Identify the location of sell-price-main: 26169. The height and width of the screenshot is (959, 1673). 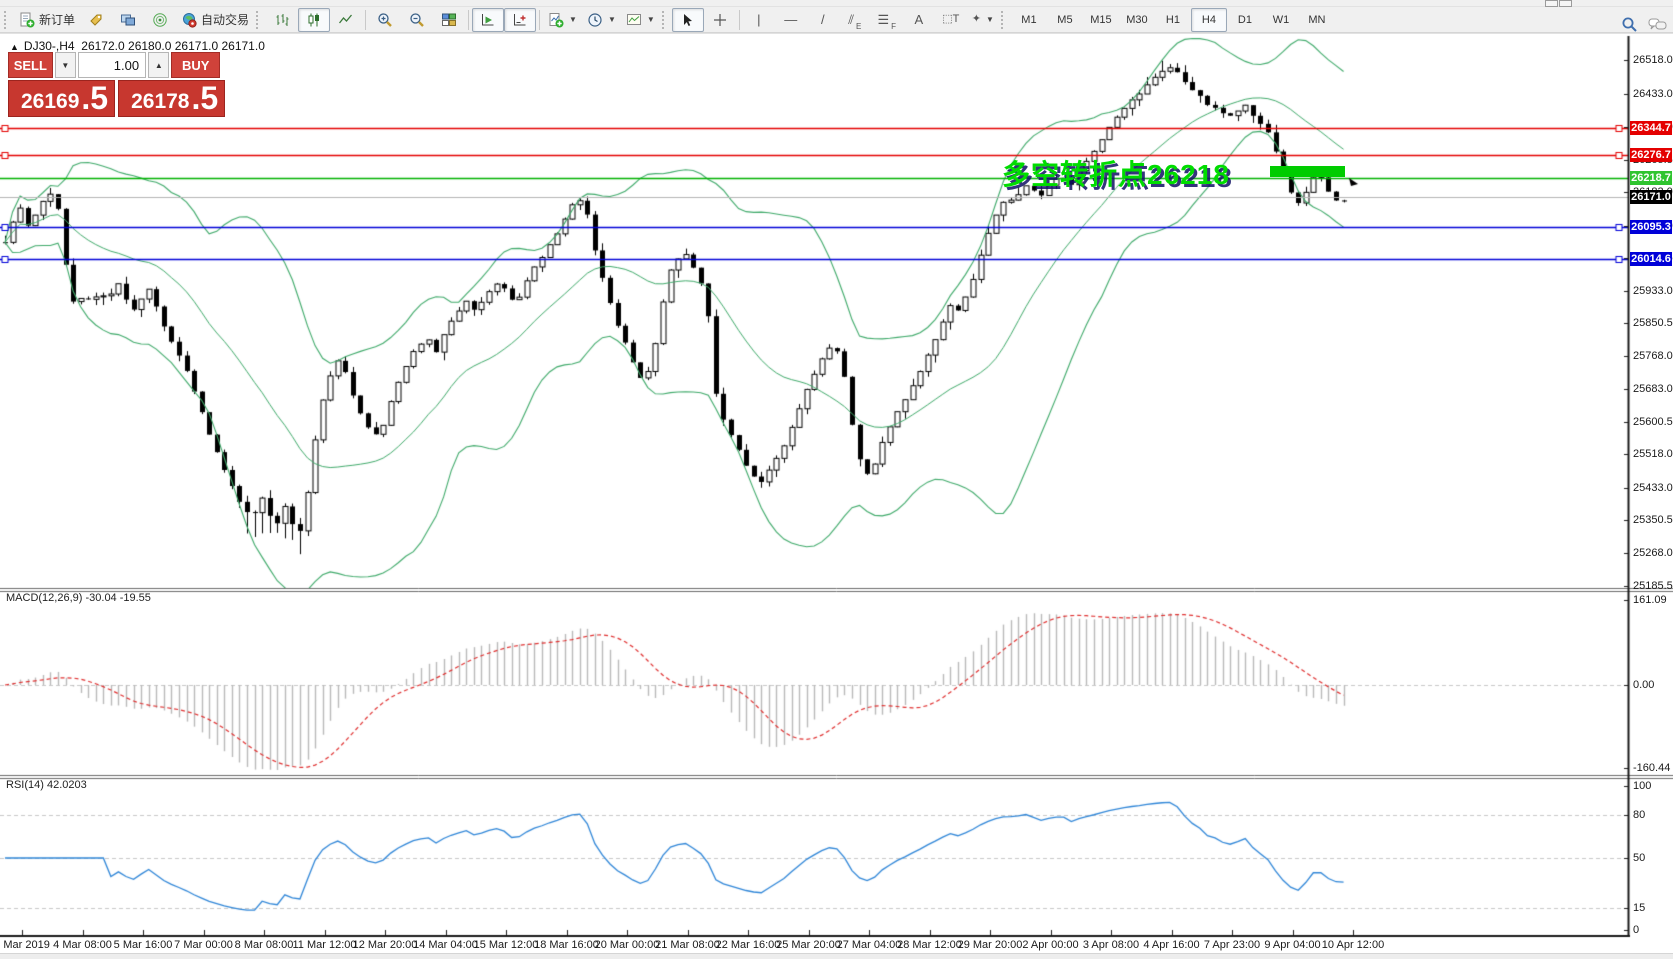
(50, 101).